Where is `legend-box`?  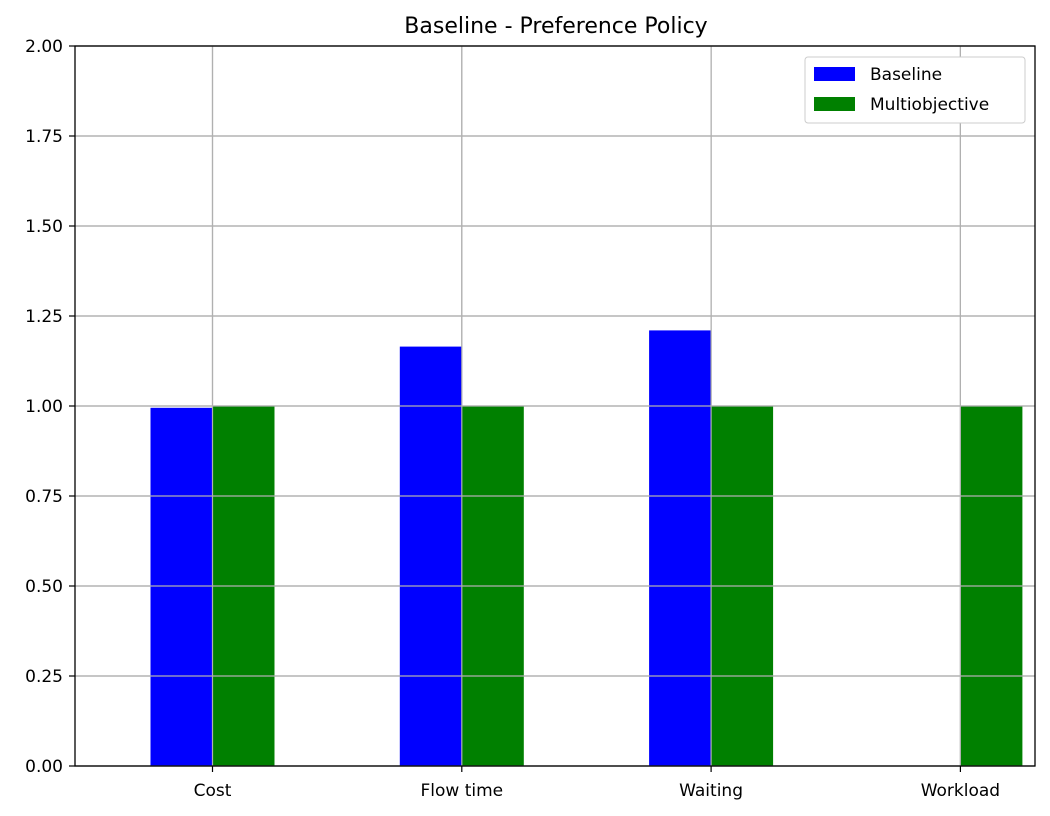 legend-box is located at coordinates (915, 90).